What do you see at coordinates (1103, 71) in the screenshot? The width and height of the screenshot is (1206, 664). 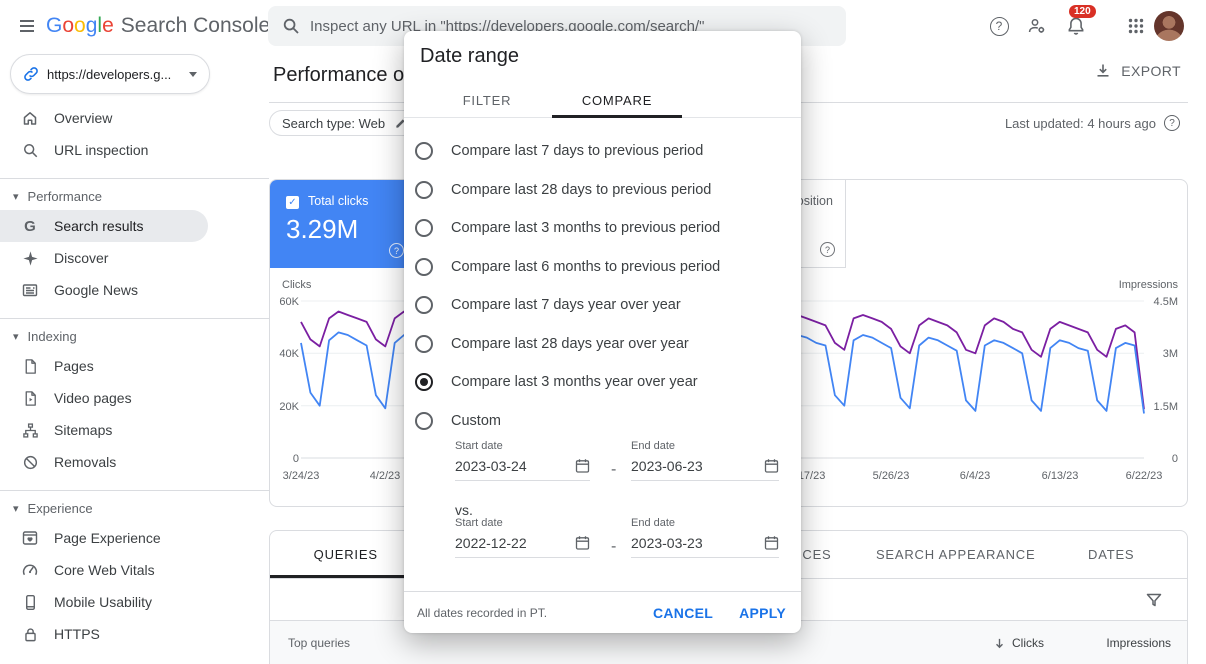 I see `download-icon` at bounding box center [1103, 71].